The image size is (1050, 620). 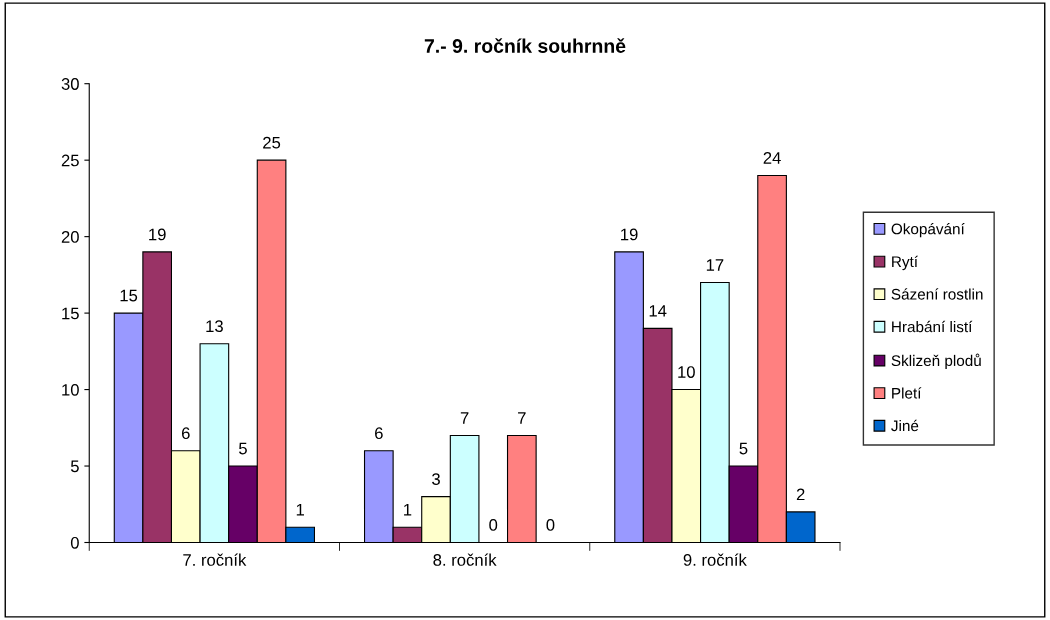 I want to click on x-tick-label: 8. ročník, so click(x=465, y=559).